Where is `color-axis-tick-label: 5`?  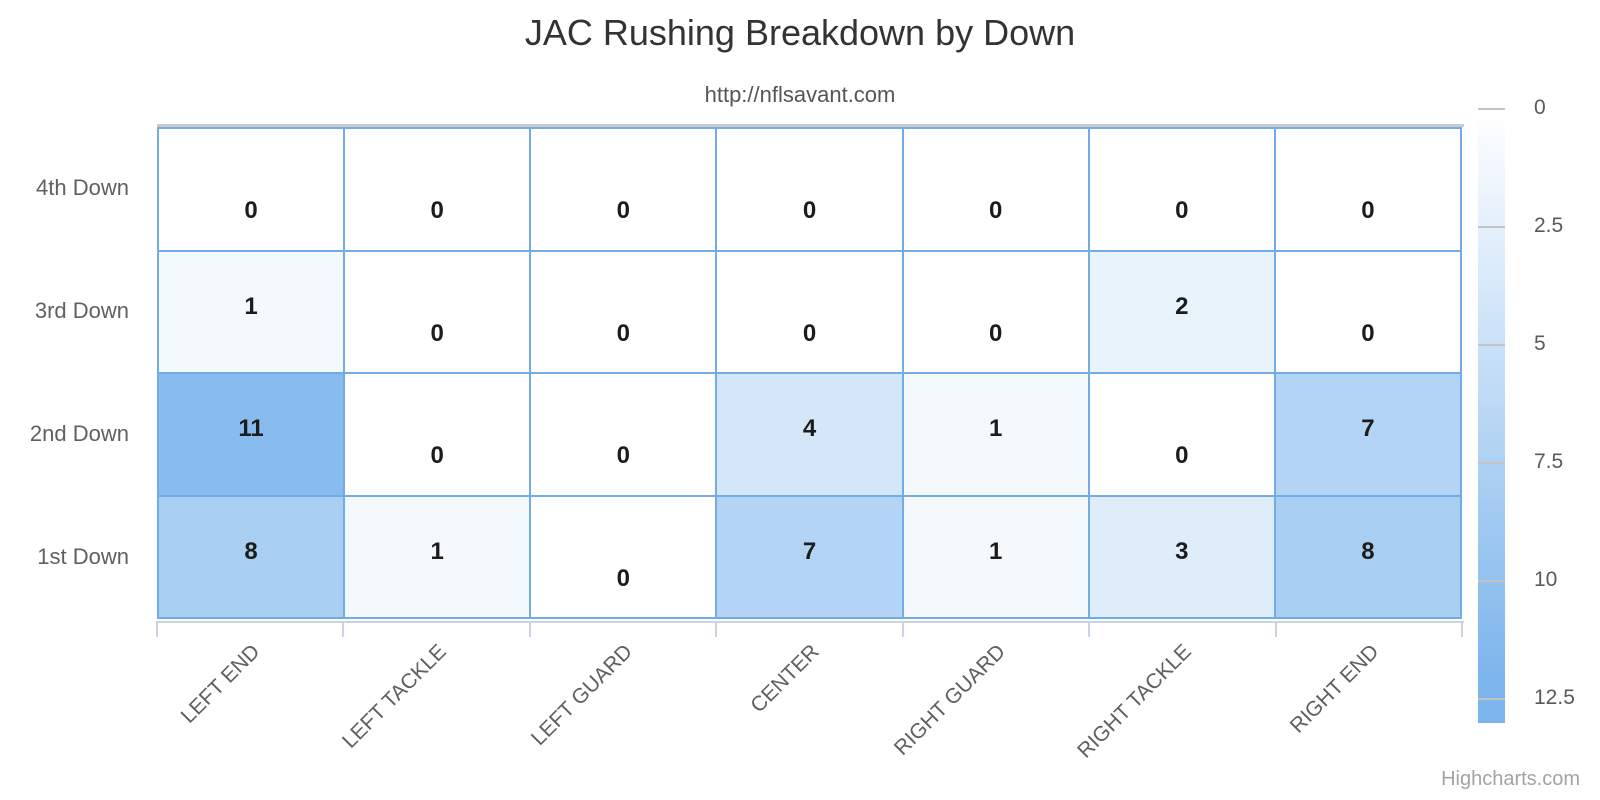 color-axis-tick-label: 5 is located at coordinates (1540, 343).